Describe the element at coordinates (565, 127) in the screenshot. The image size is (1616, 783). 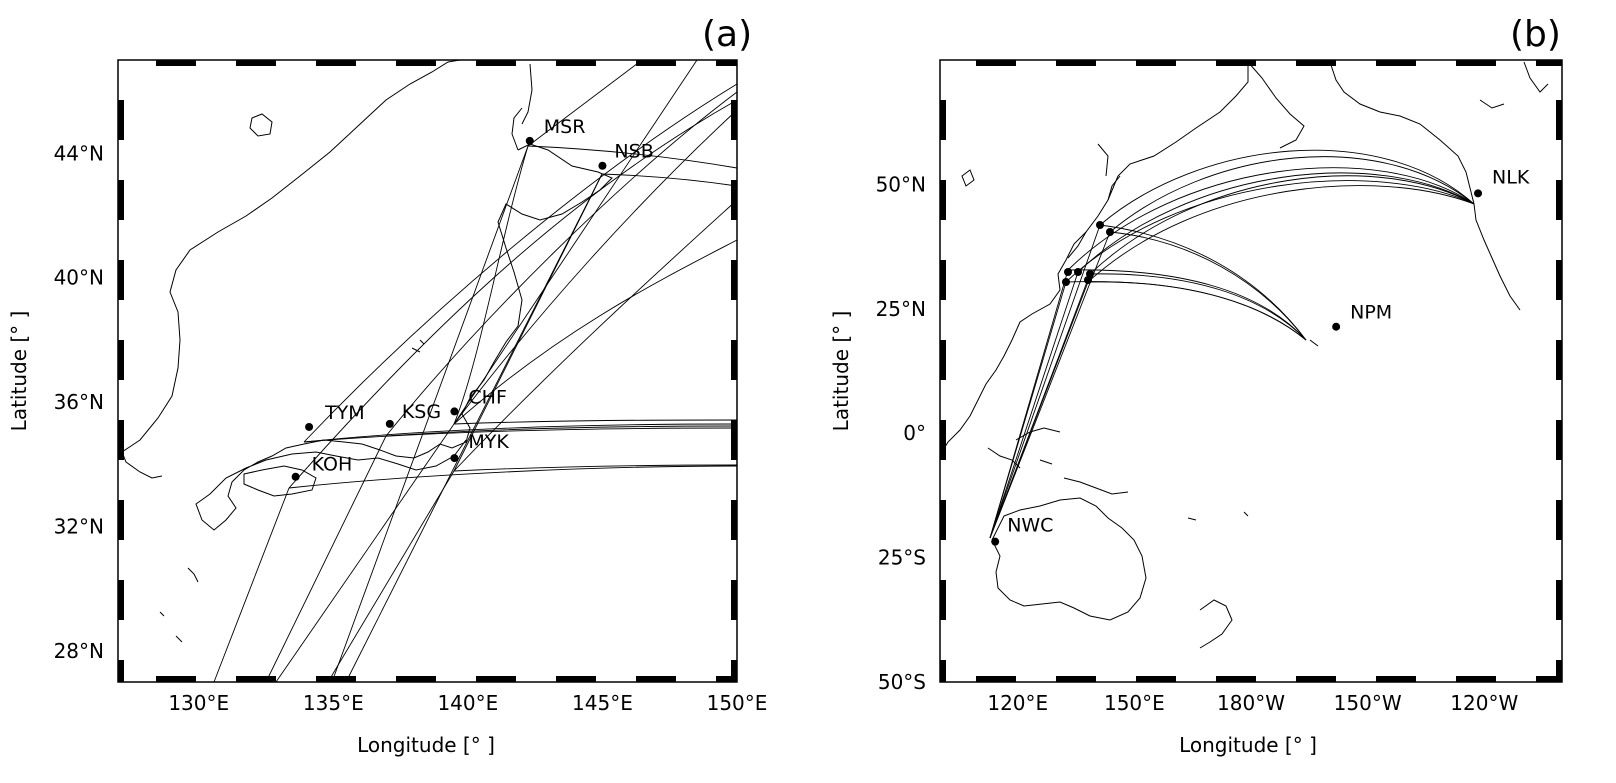
I see `station-label-msr: MSR` at that location.